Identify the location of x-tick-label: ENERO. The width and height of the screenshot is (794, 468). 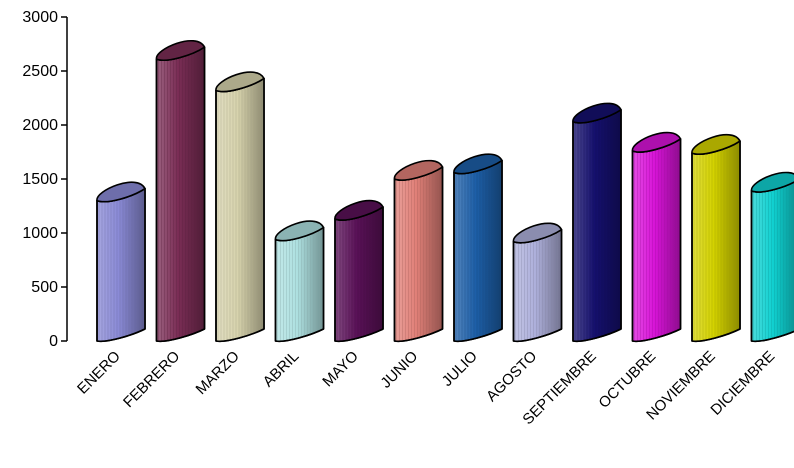
(99, 373).